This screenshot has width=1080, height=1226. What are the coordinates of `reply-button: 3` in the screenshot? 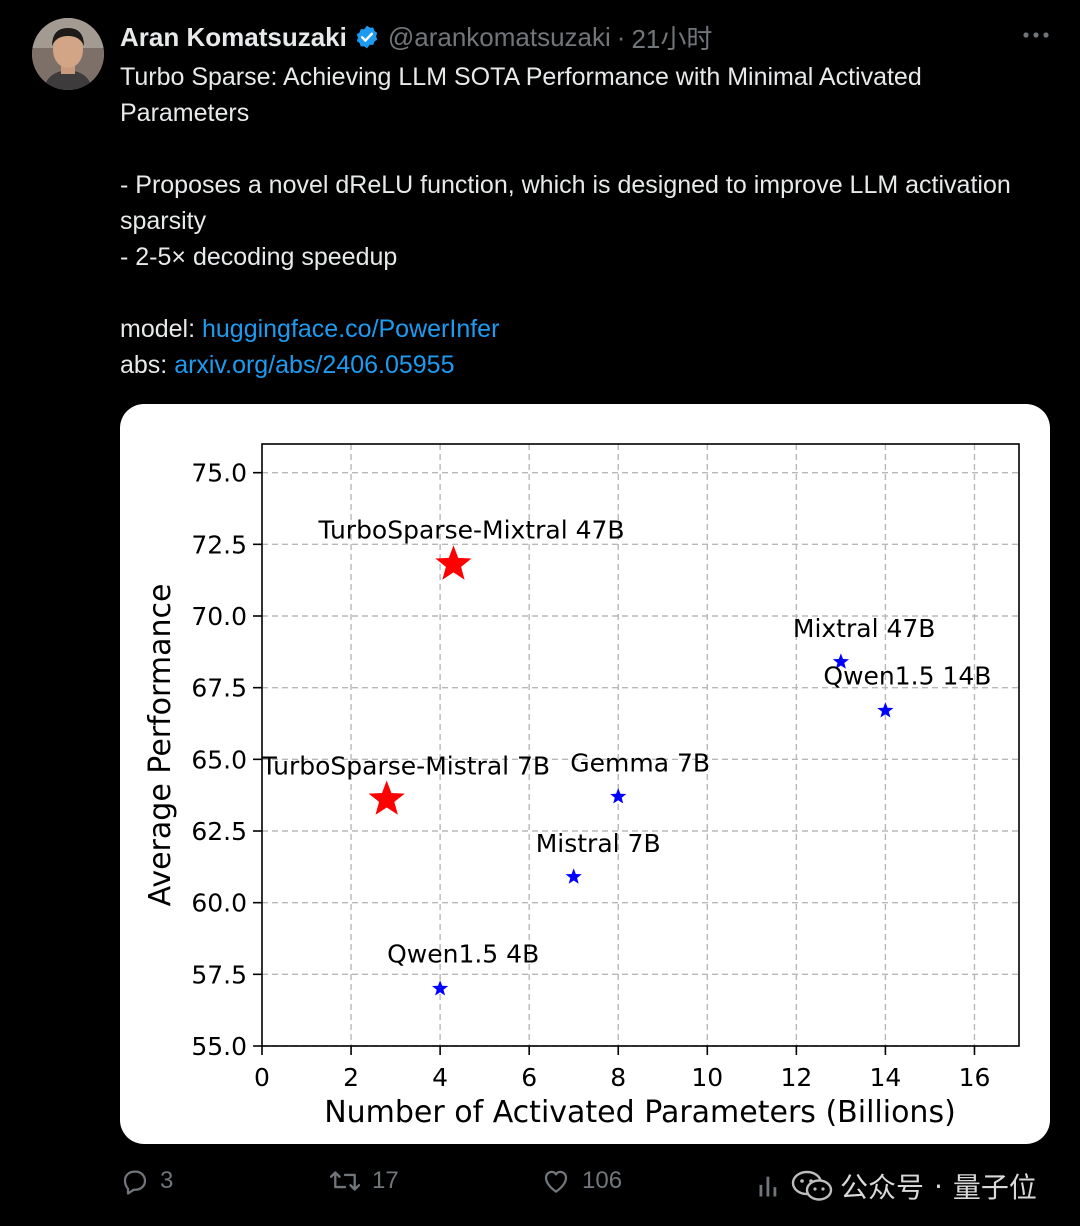 It's located at (146, 1181).